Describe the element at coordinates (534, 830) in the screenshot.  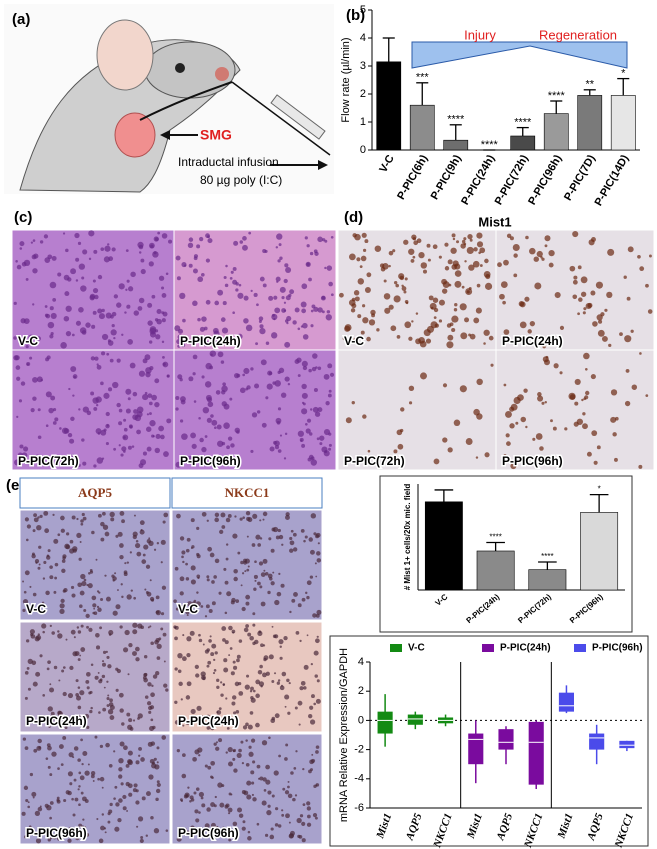
I see `x-tick-label: NKCC1` at that location.